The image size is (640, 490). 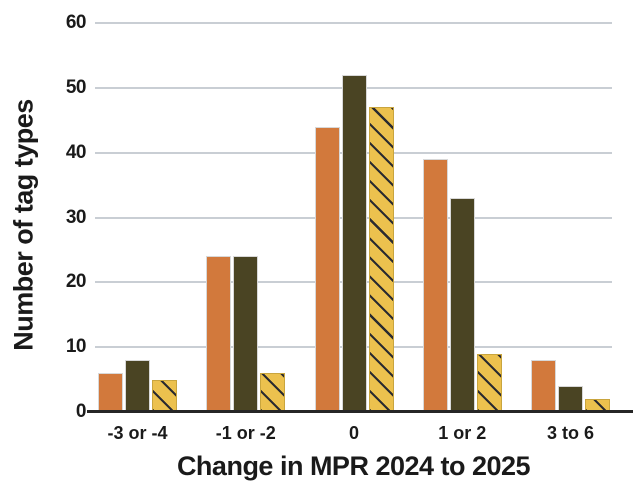 What do you see at coordinates (76, 22) in the screenshot?
I see `y-tick-label: 60` at bounding box center [76, 22].